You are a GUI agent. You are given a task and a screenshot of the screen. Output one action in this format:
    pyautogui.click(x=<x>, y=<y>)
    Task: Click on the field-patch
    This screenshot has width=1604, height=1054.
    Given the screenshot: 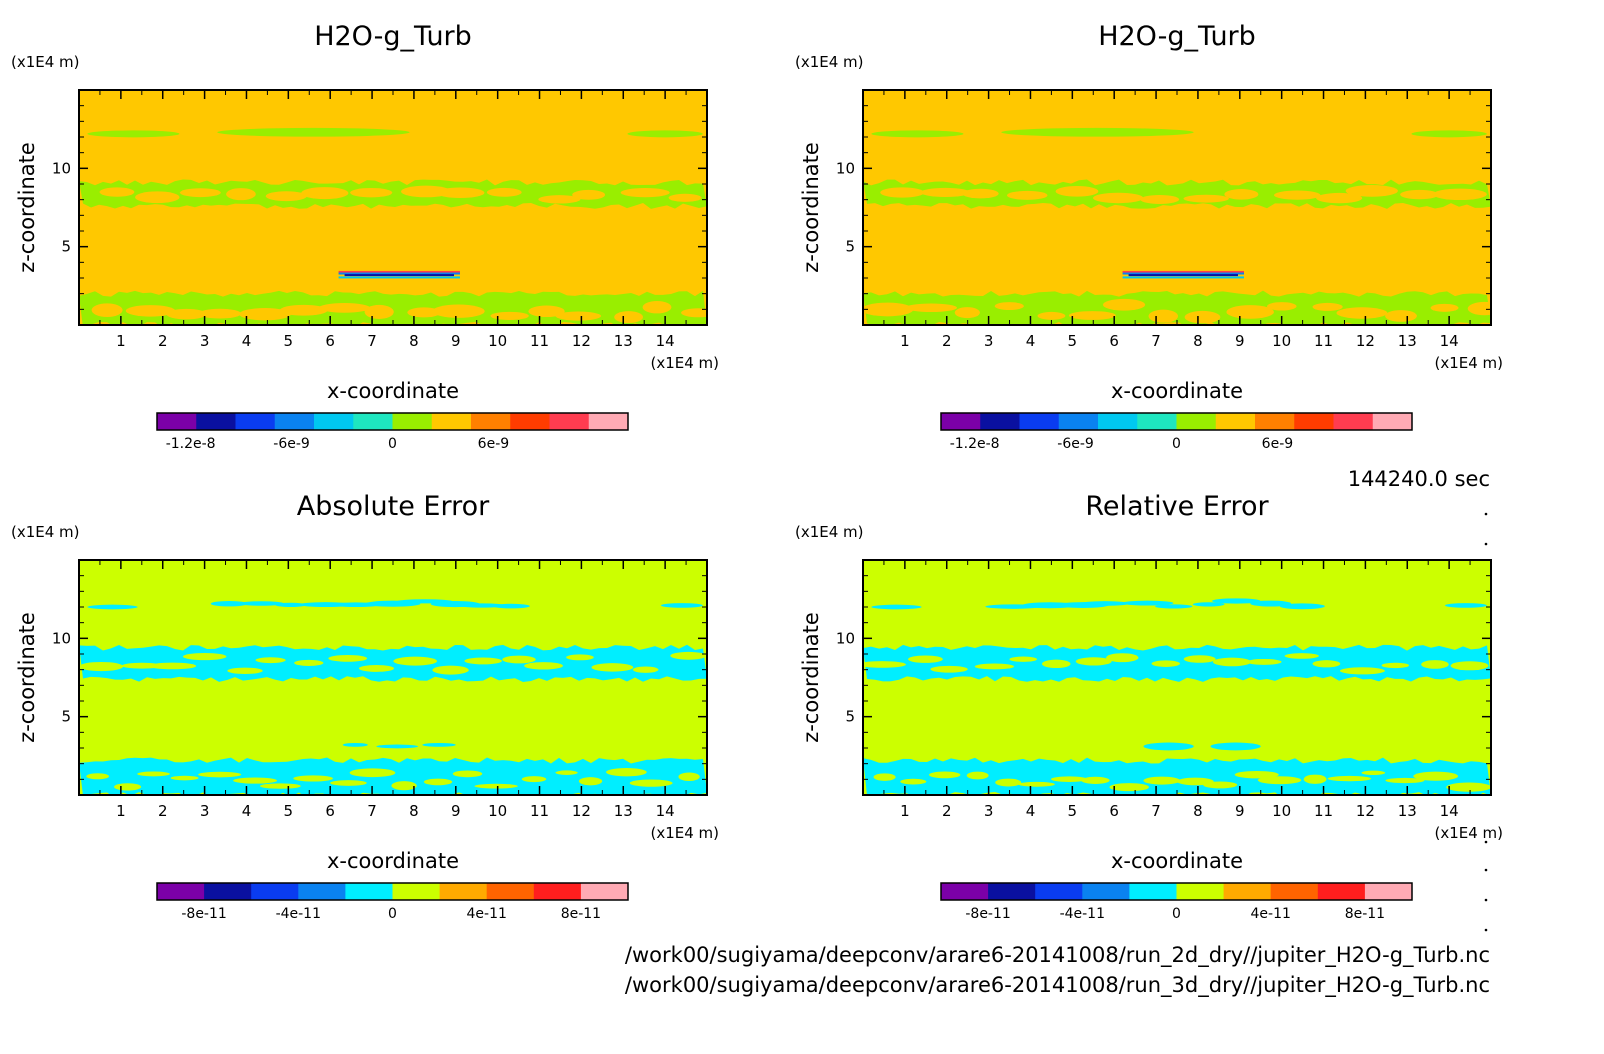 What is the action you would take?
    pyautogui.click(x=1449, y=134)
    